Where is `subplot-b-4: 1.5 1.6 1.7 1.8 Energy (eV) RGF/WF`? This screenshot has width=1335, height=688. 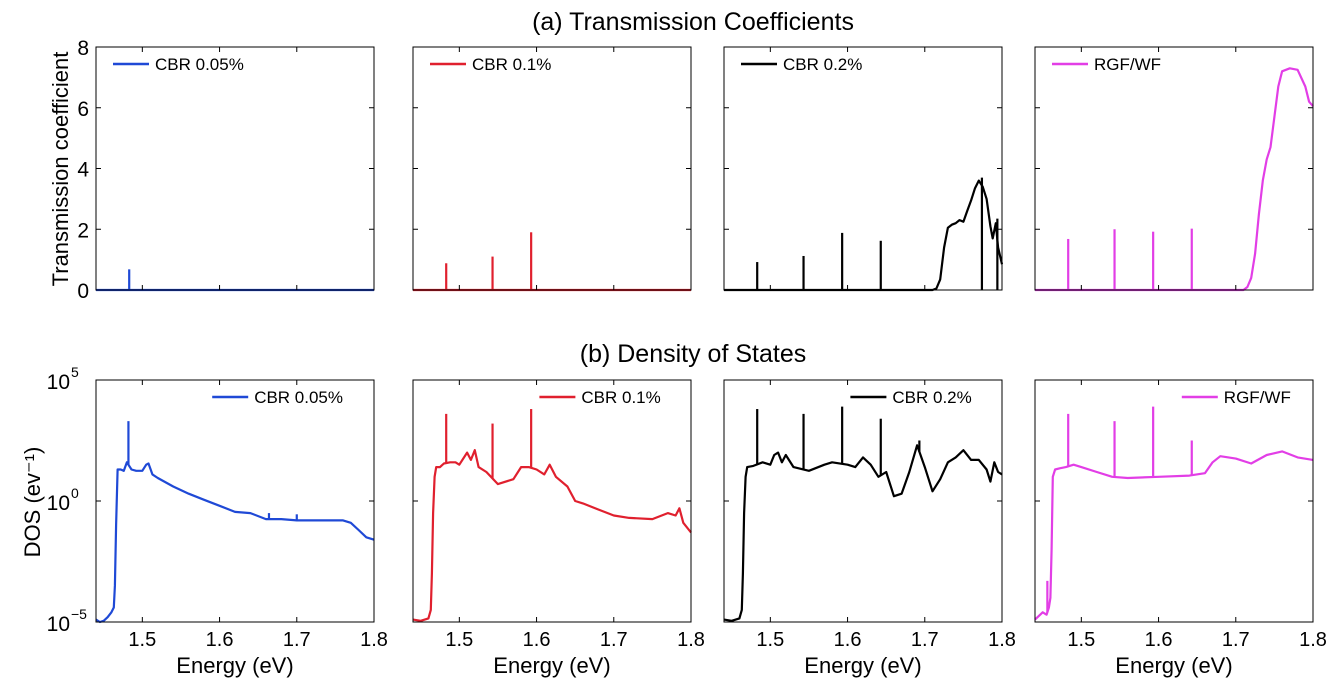
subplot-b-4: 1.5 1.6 1.7 1.8 Energy (eV) RGF/WF is located at coordinates (1180, 528).